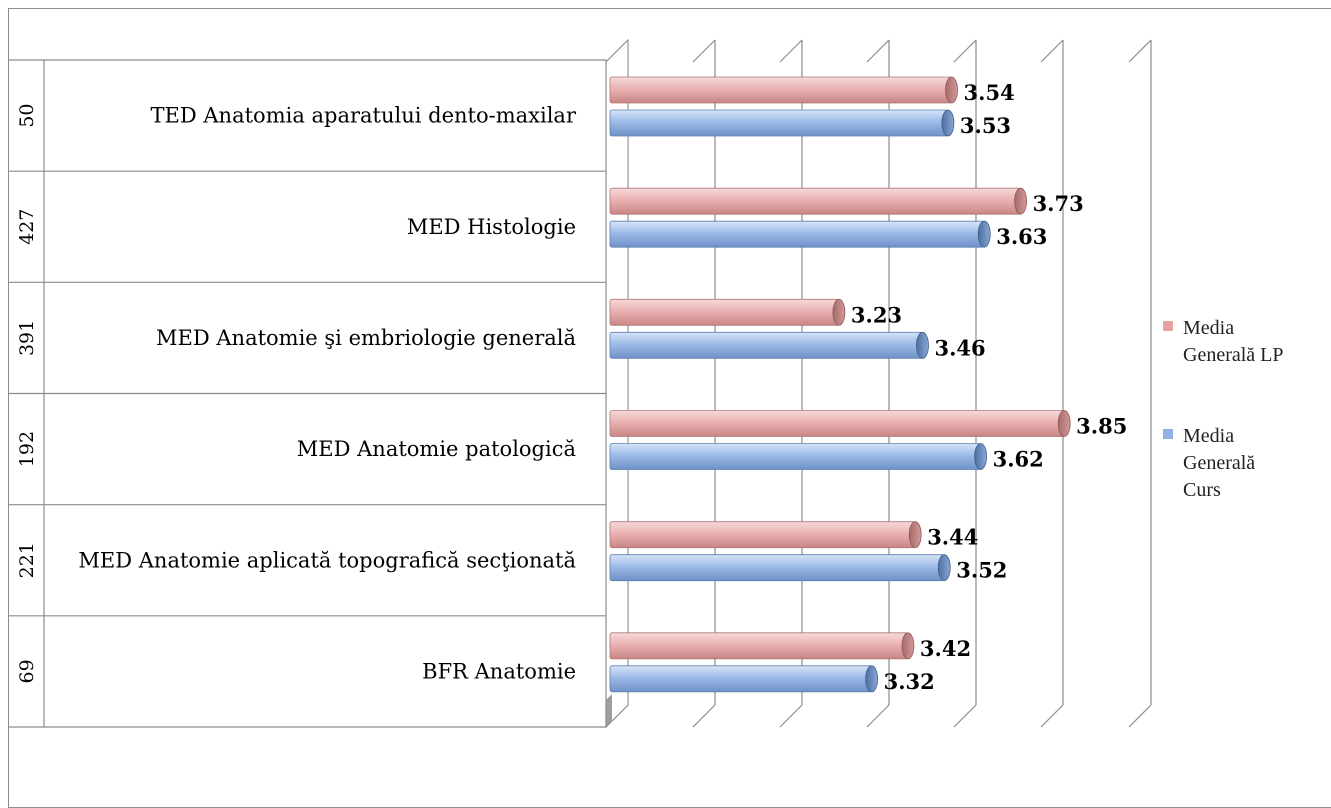 This screenshot has width=1331, height=808. Describe the element at coordinates (1208, 328) in the screenshot. I see `legend-label-lp: Media` at that location.